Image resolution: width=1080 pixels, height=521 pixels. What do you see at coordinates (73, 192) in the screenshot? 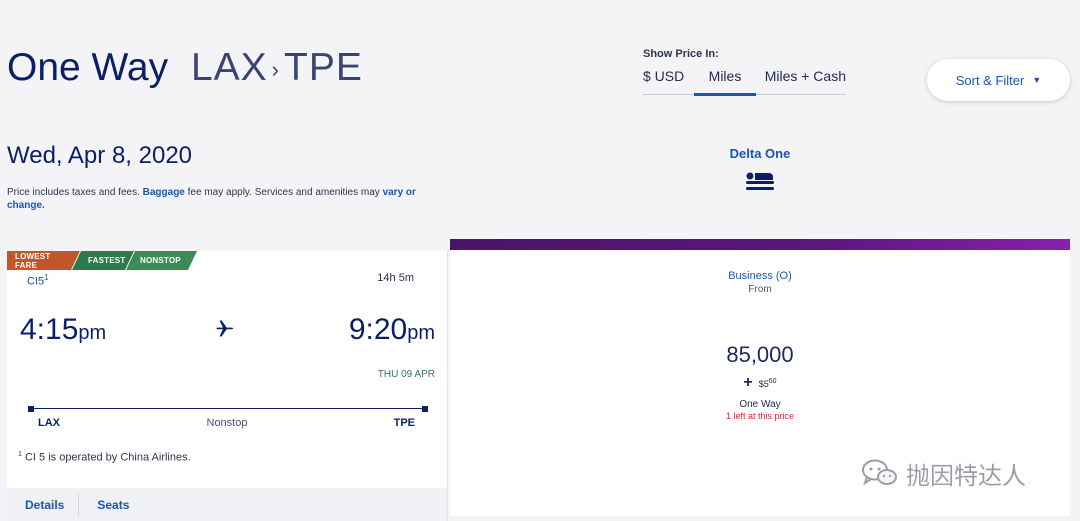
I see `notice-text-1: Price includes taxes and fees.` at bounding box center [73, 192].